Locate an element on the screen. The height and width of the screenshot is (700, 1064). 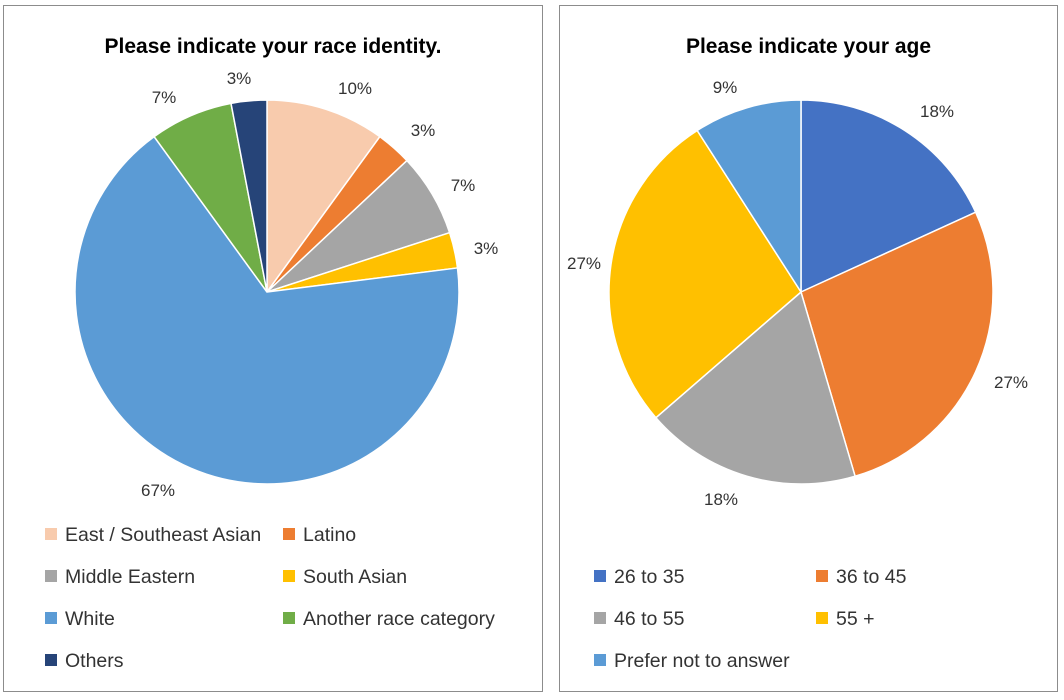
race-legend-item-south-asian: South Asian is located at coordinates (345, 577).